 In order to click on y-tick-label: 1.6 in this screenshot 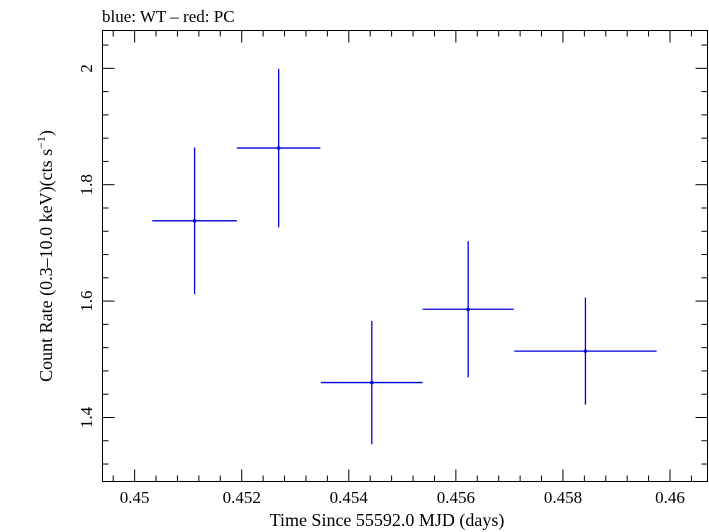, I will do `click(86, 300)`.